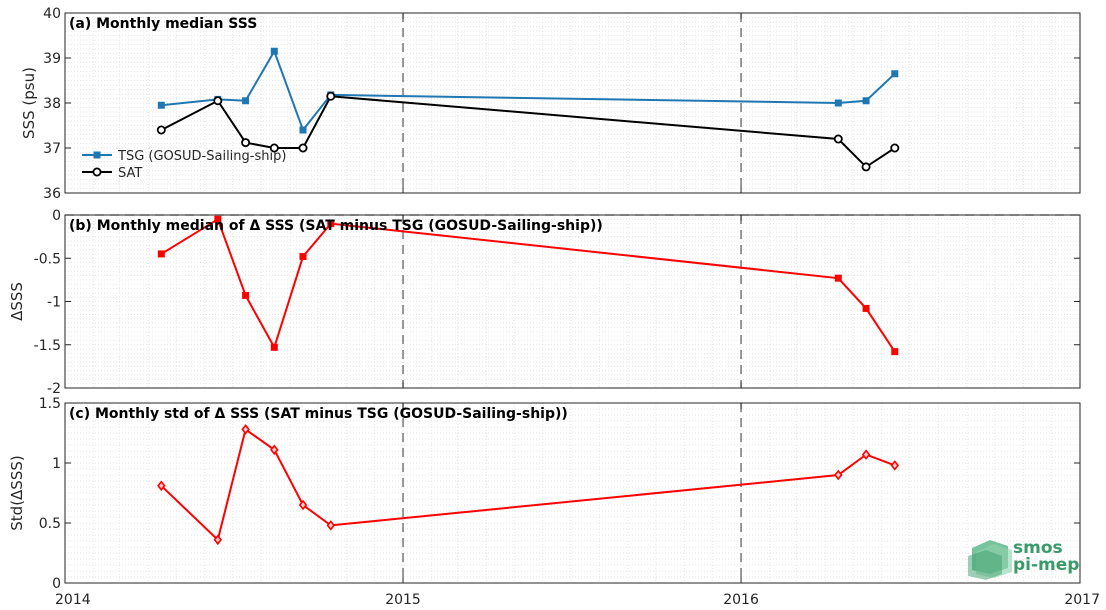  I want to click on y-tick-label: 40, so click(52, 14).